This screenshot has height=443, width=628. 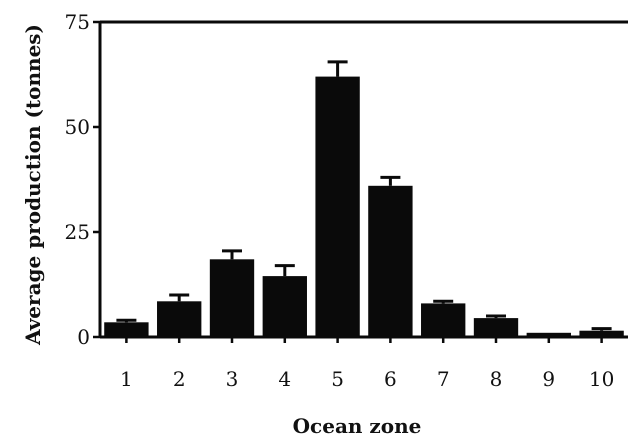 I want to click on y-axis-title: Average production (tonnes), so click(x=33, y=185).